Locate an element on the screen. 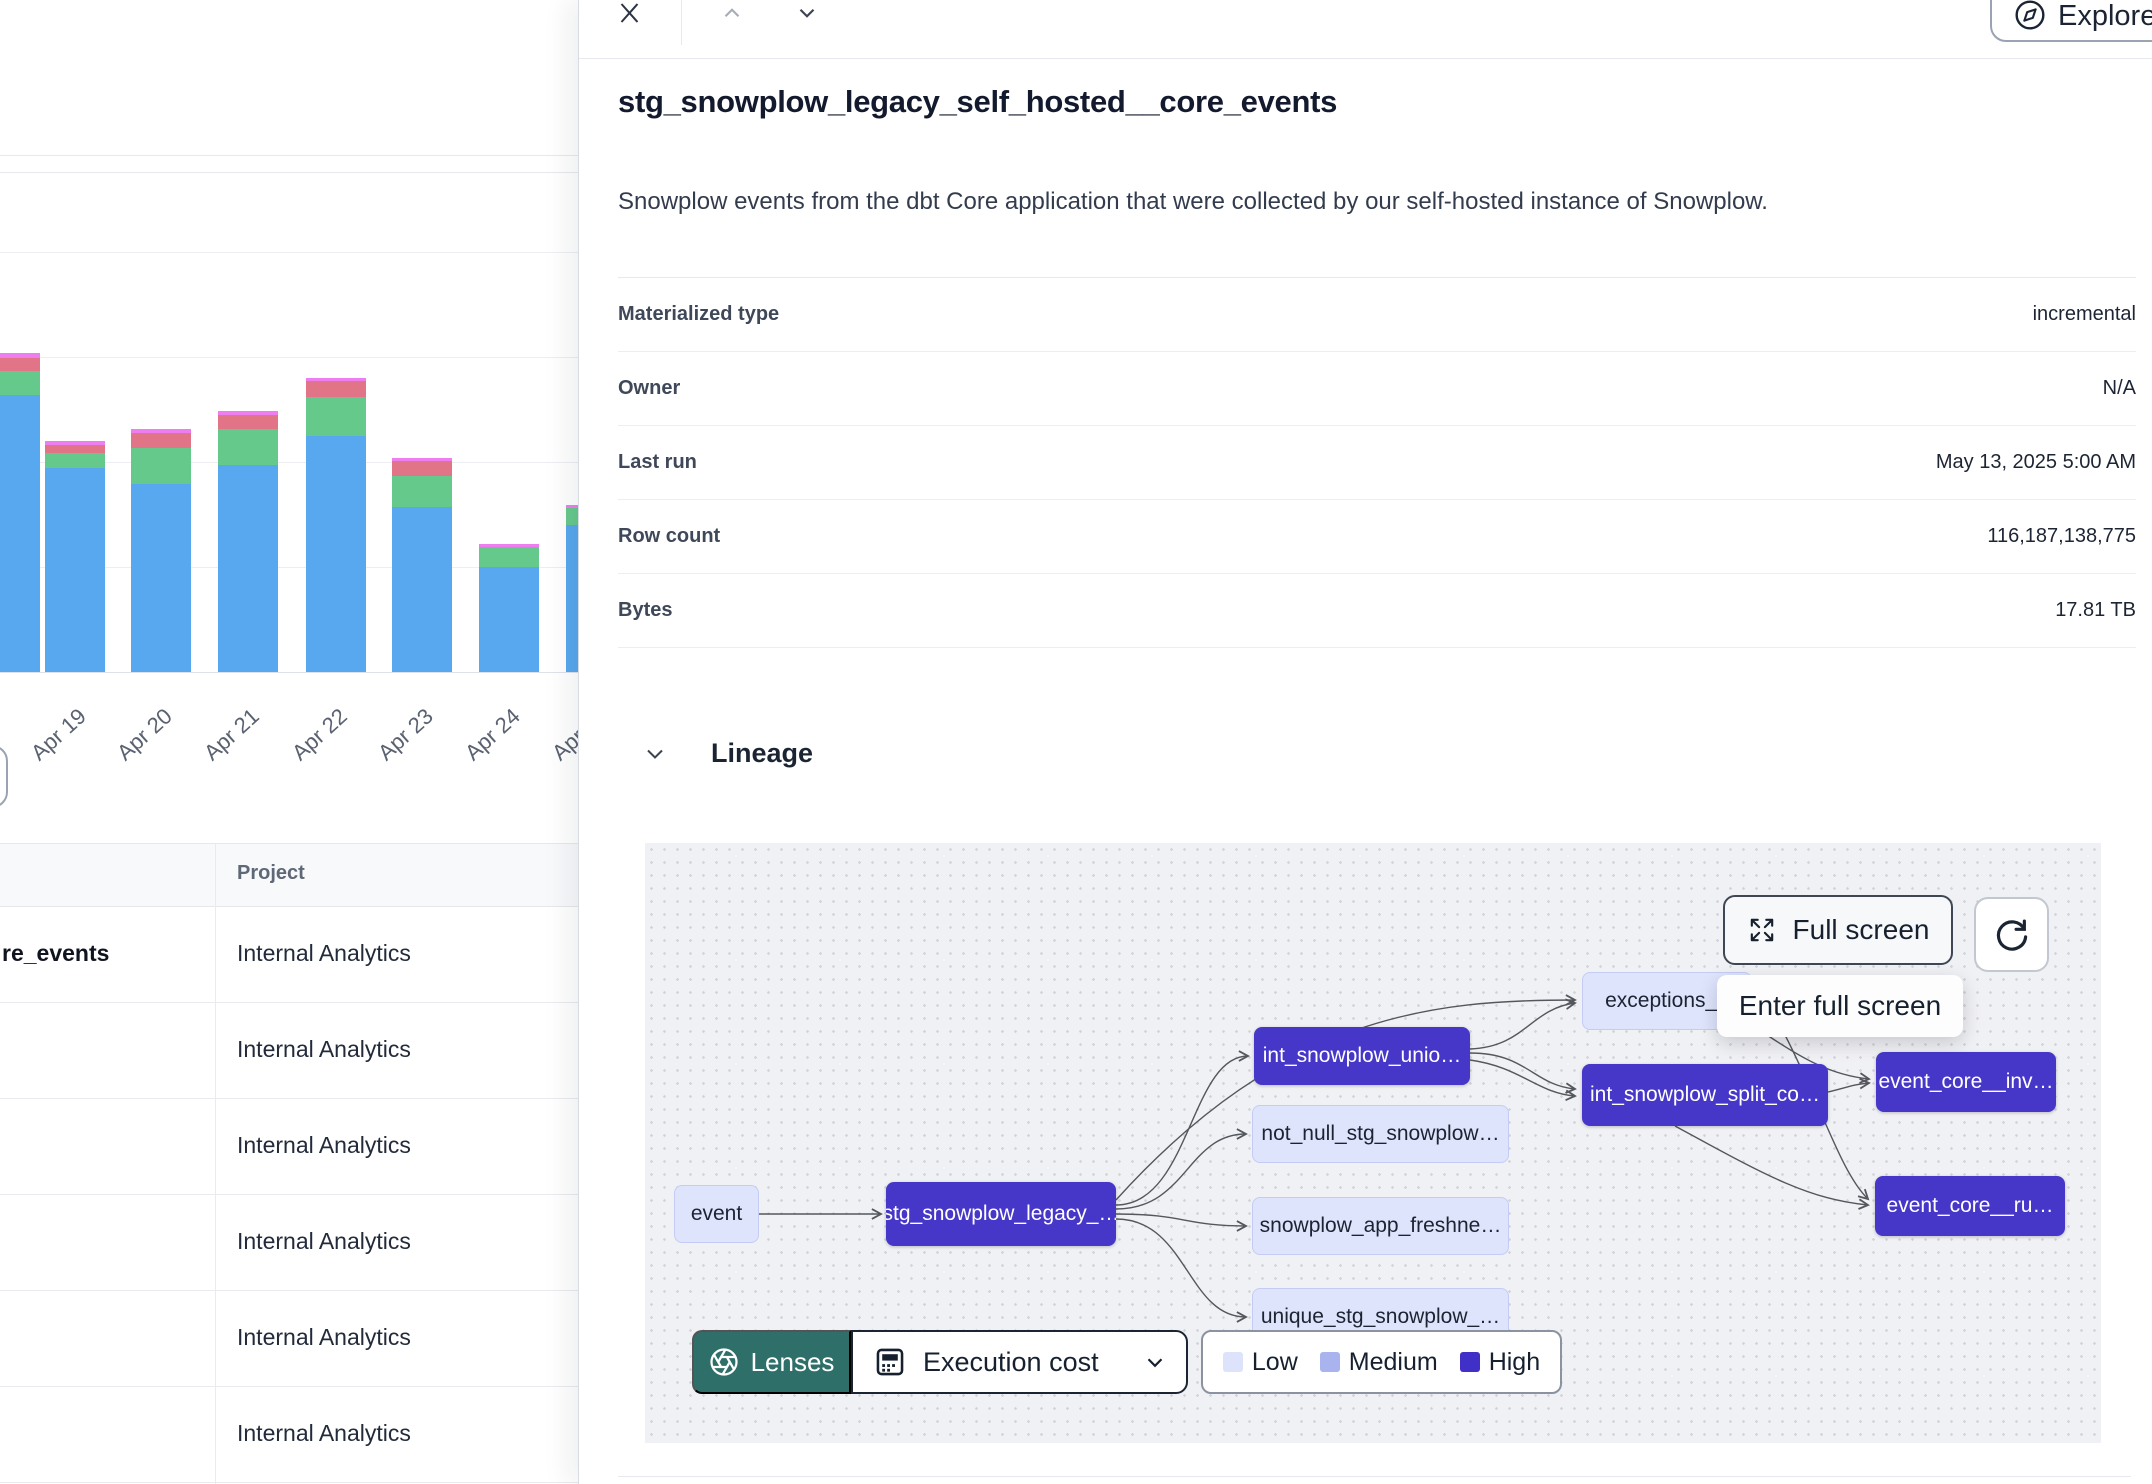 This screenshot has width=2152, height=1484. expand-icon is located at coordinates (1761, 930).